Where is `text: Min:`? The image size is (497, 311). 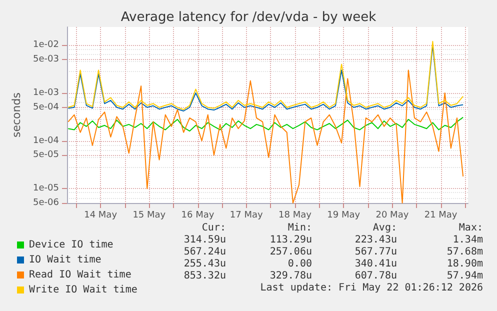 text: Min: is located at coordinates (300, 228).